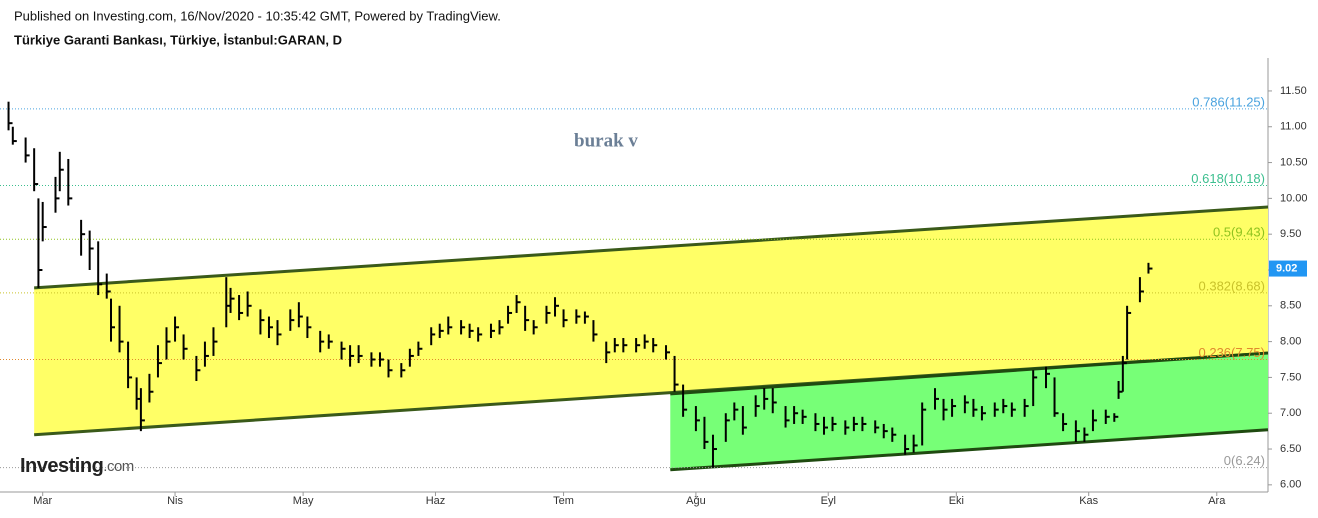 This screenshot has height=518, width=1318. I want to click on fib-label: 0.618(10.18), so click(1228, 178).